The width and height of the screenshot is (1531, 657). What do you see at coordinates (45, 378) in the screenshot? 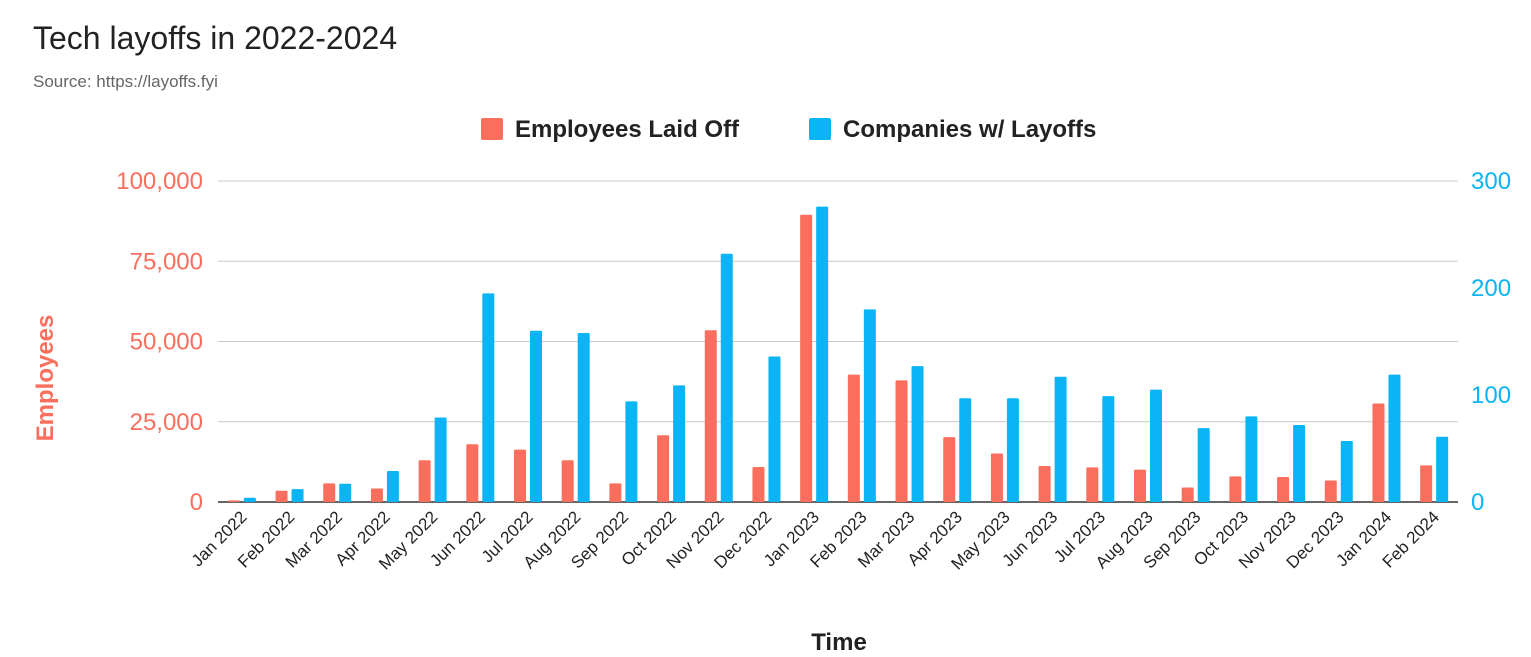
I see `y-axis-title-left: Employees` at bounding box center [45, 378].